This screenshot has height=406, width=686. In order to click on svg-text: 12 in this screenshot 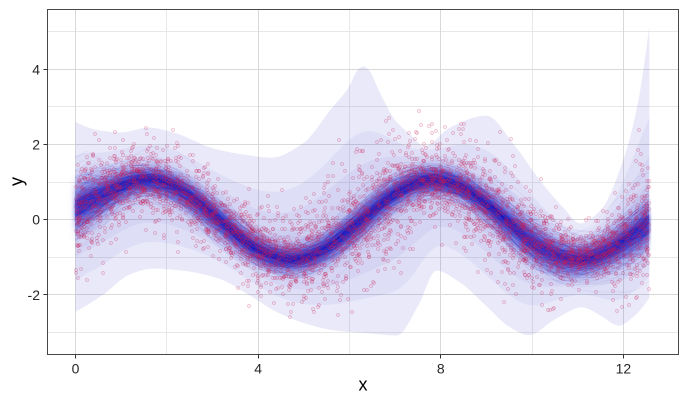, I will do `click(624, 369)`.